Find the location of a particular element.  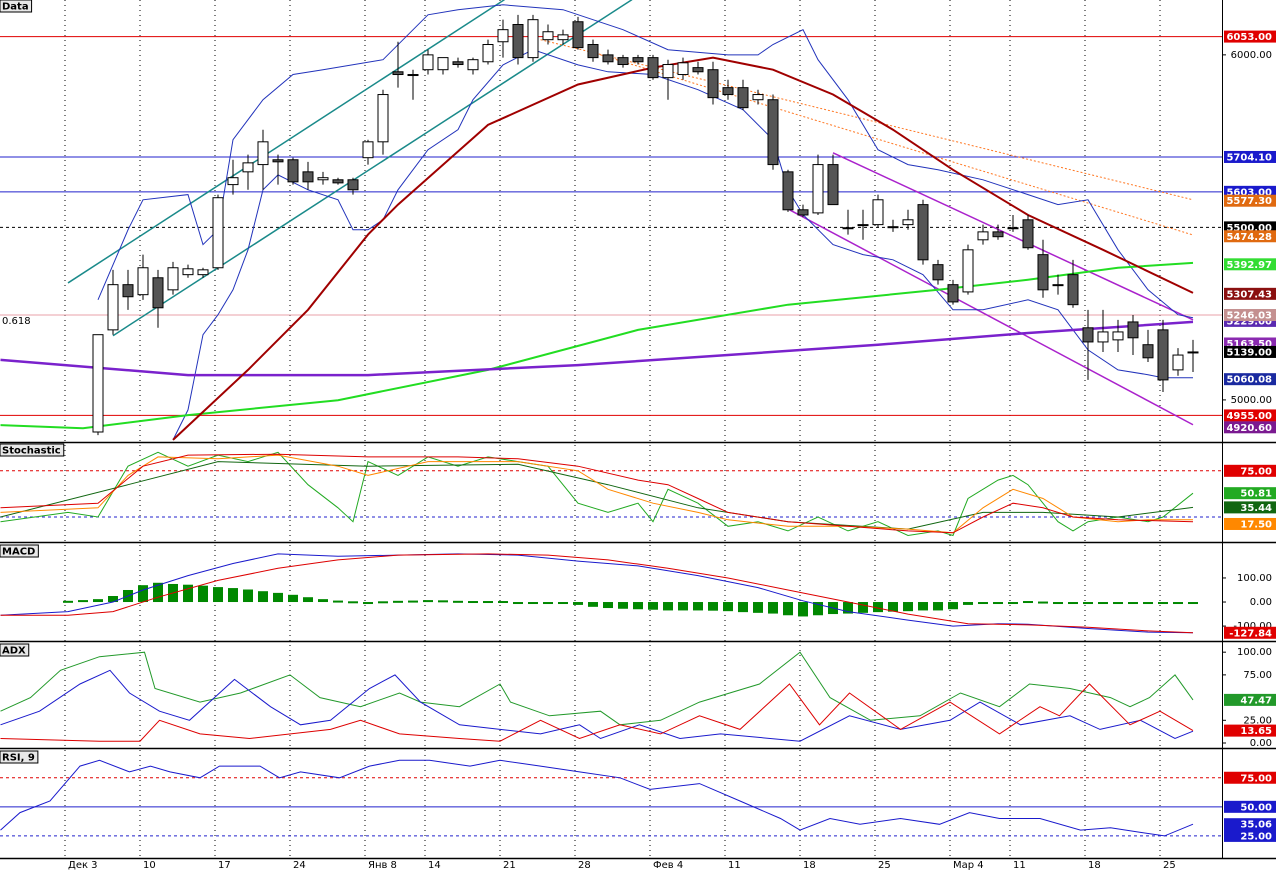

panel-title: Data is located at coordinates (15, 7).